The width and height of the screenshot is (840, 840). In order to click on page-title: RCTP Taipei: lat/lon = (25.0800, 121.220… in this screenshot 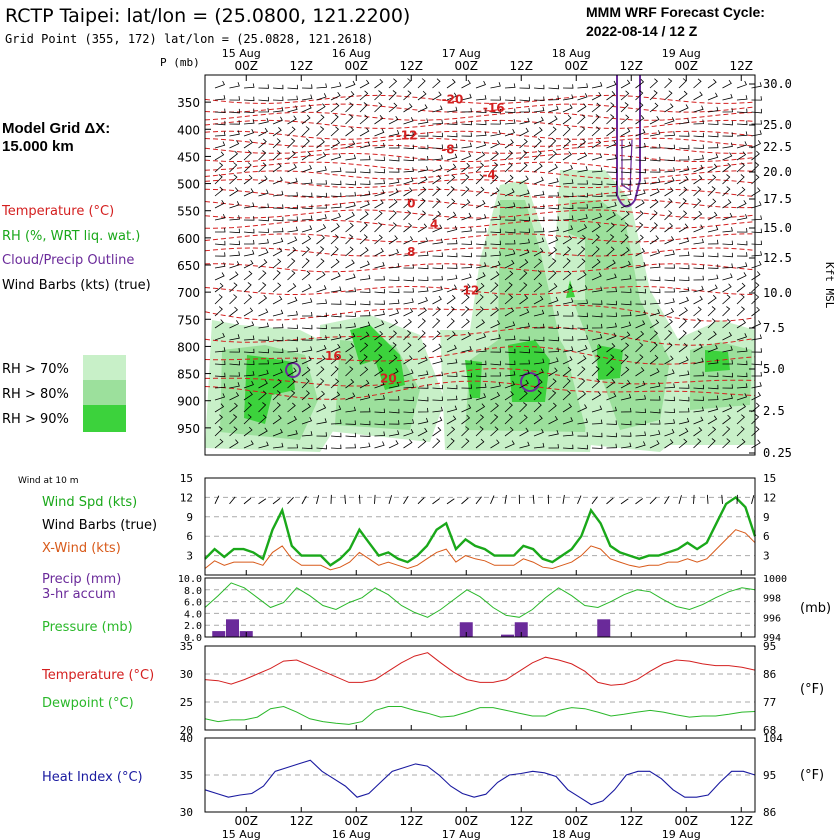, I will do `click(207, 16)`.